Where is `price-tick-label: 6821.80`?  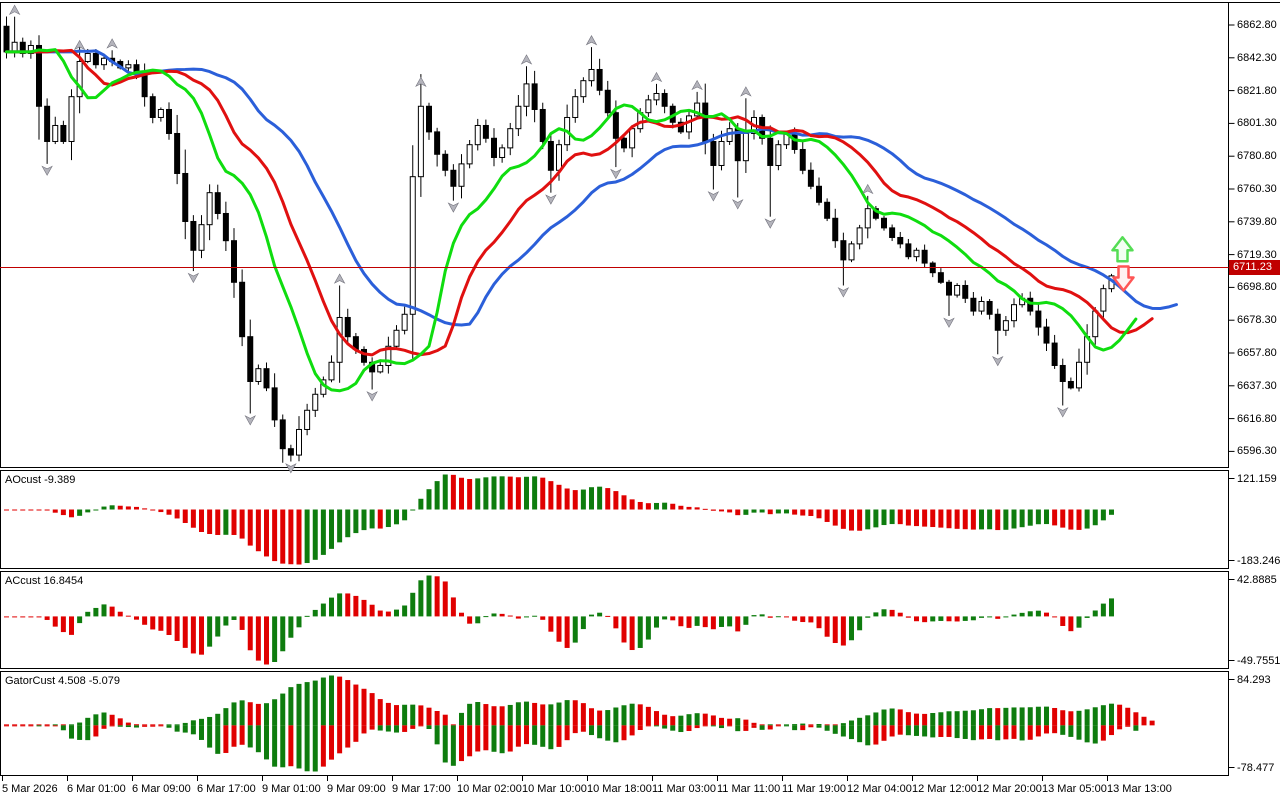
price-tick-label: 6821.80 is located at coordinates (1257, 90).